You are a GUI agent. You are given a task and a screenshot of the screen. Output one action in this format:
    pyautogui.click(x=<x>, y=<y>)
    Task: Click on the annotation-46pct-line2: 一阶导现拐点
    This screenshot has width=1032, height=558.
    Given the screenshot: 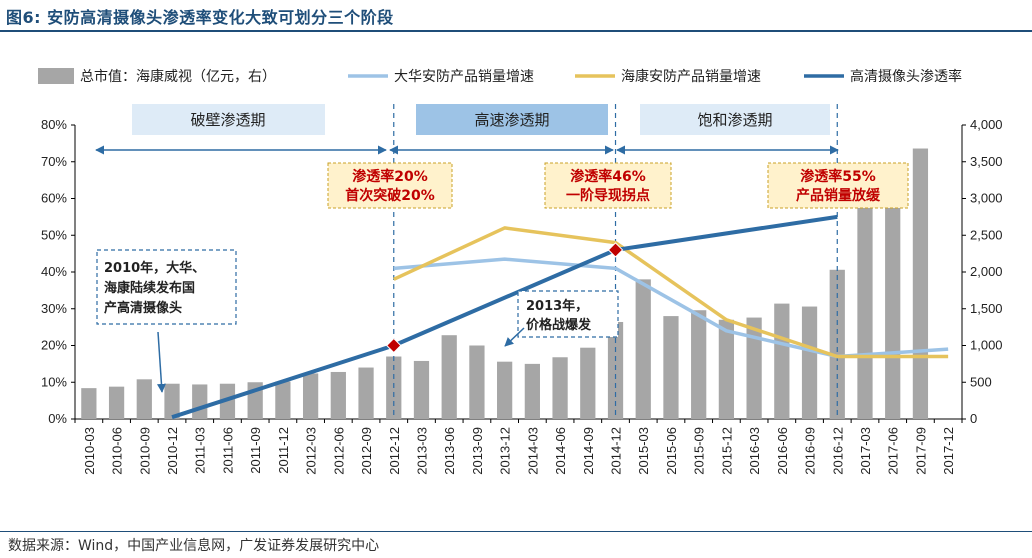 What is the action you would take?
    pyautogui.click(x=608, y=195)
    